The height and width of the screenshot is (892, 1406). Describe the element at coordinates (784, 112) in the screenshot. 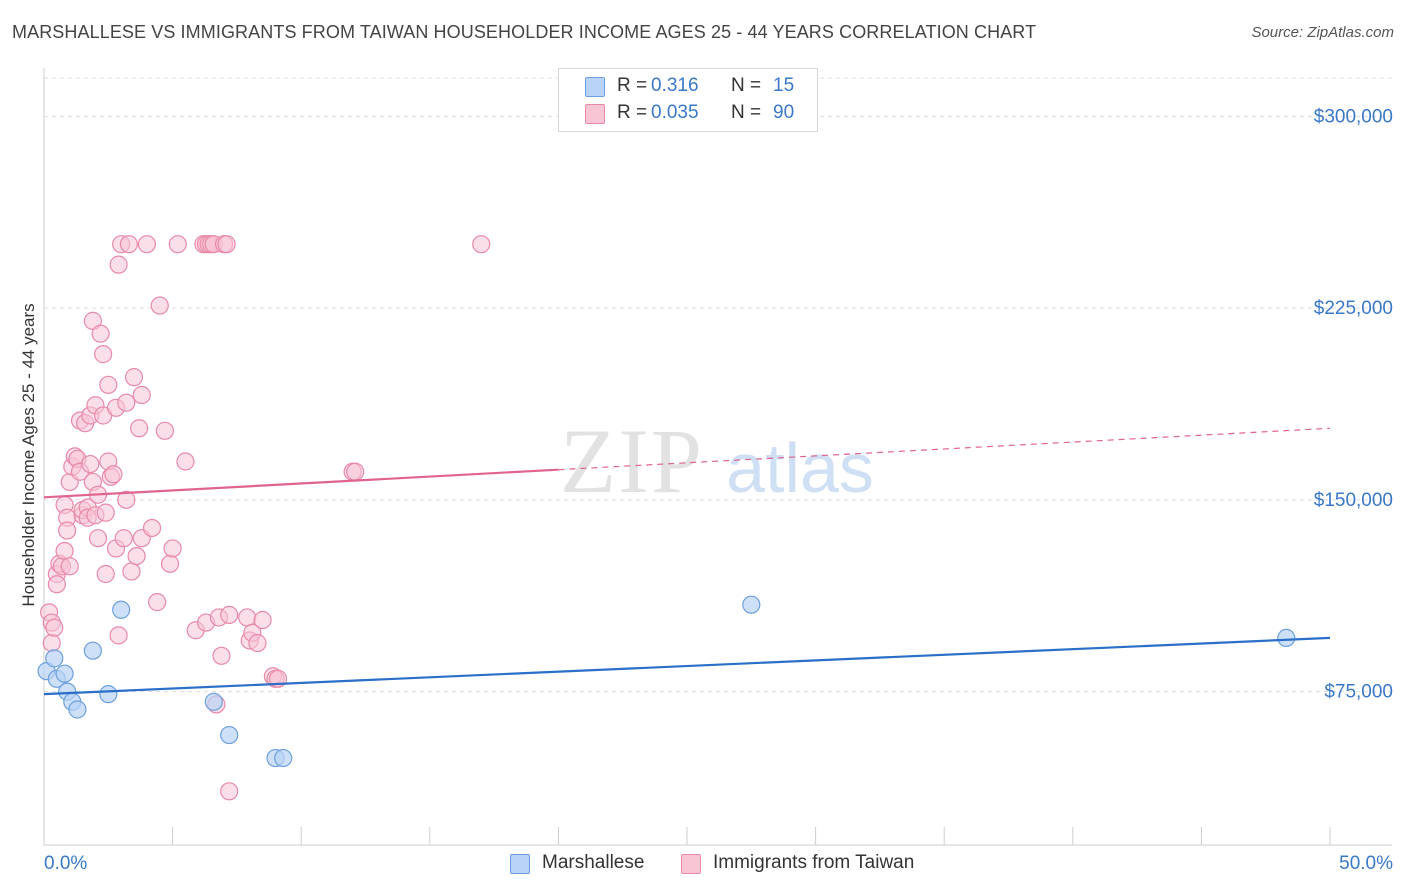

I see `legend-n-value: 90` at that location.